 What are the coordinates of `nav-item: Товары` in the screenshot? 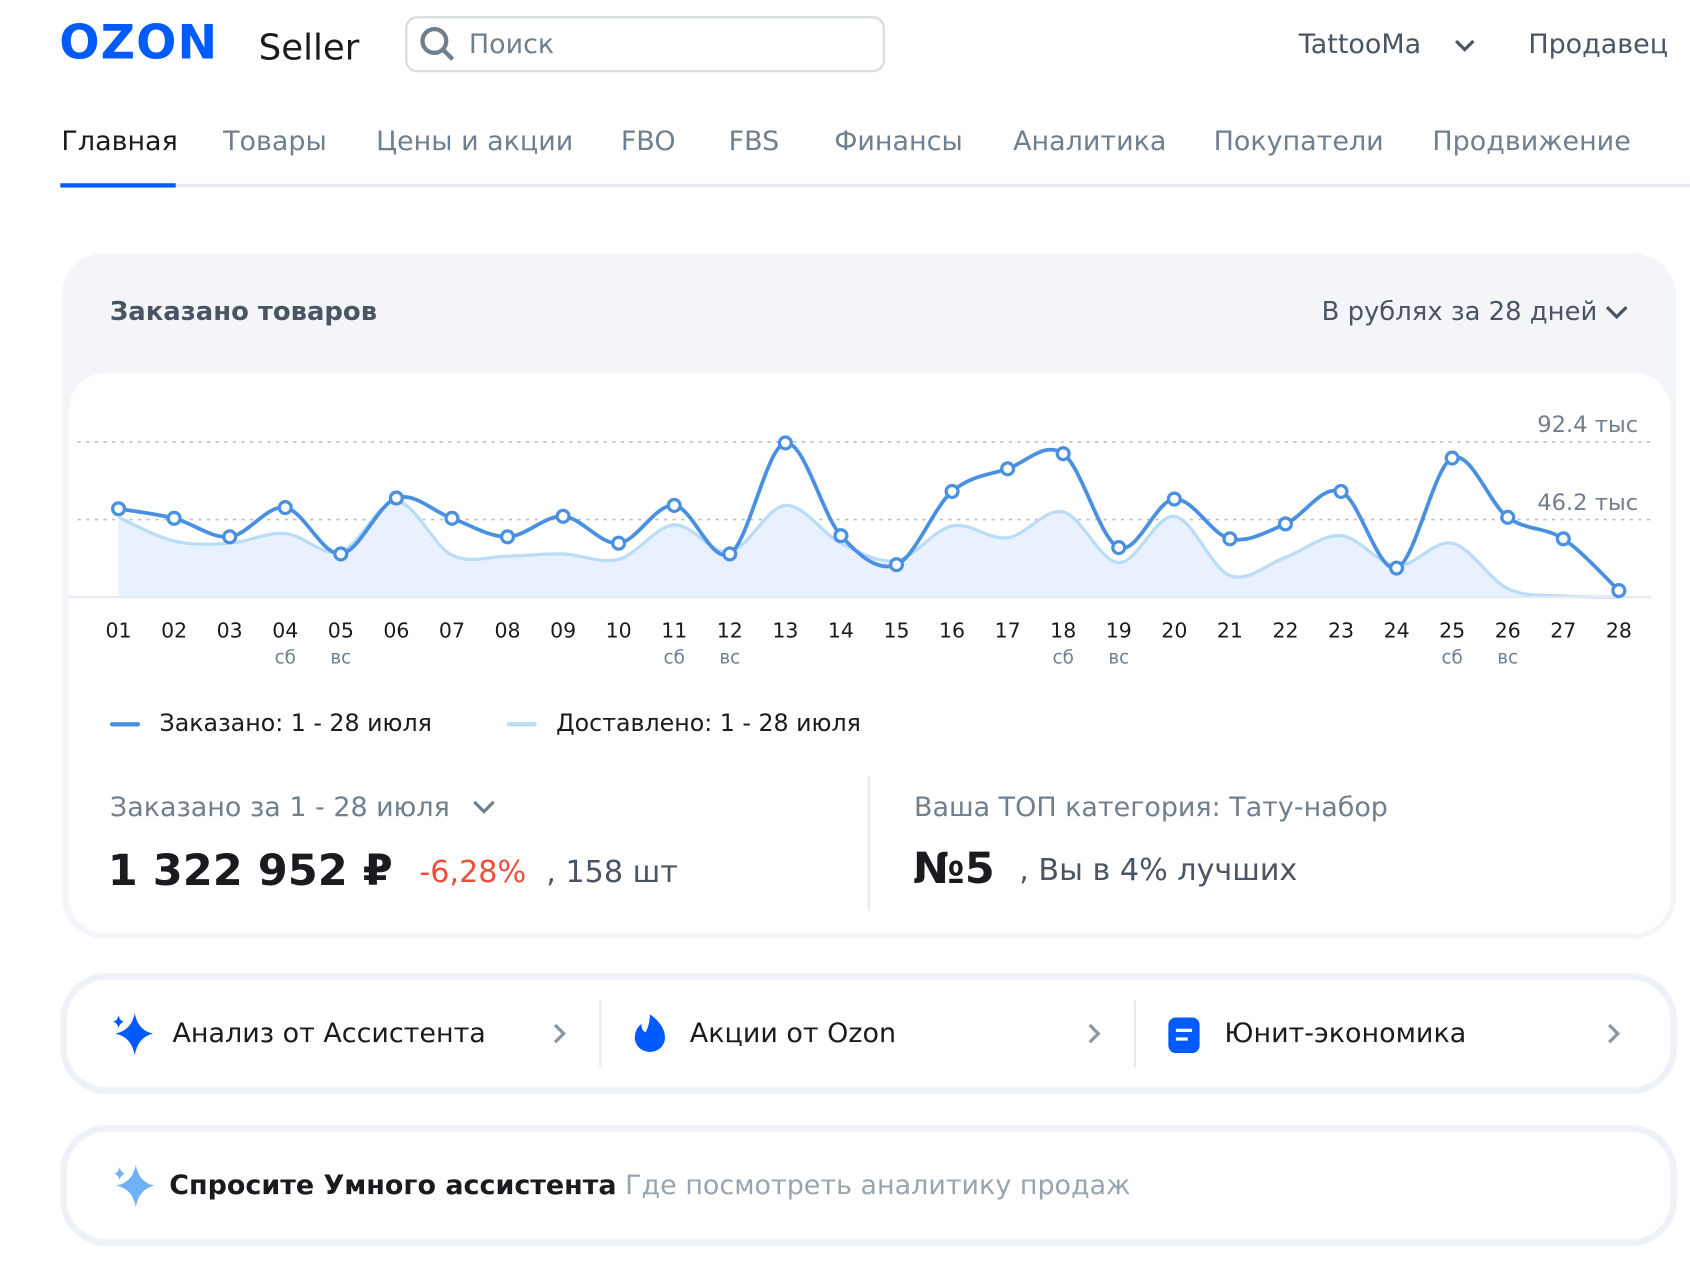 It's located at (274, 141).